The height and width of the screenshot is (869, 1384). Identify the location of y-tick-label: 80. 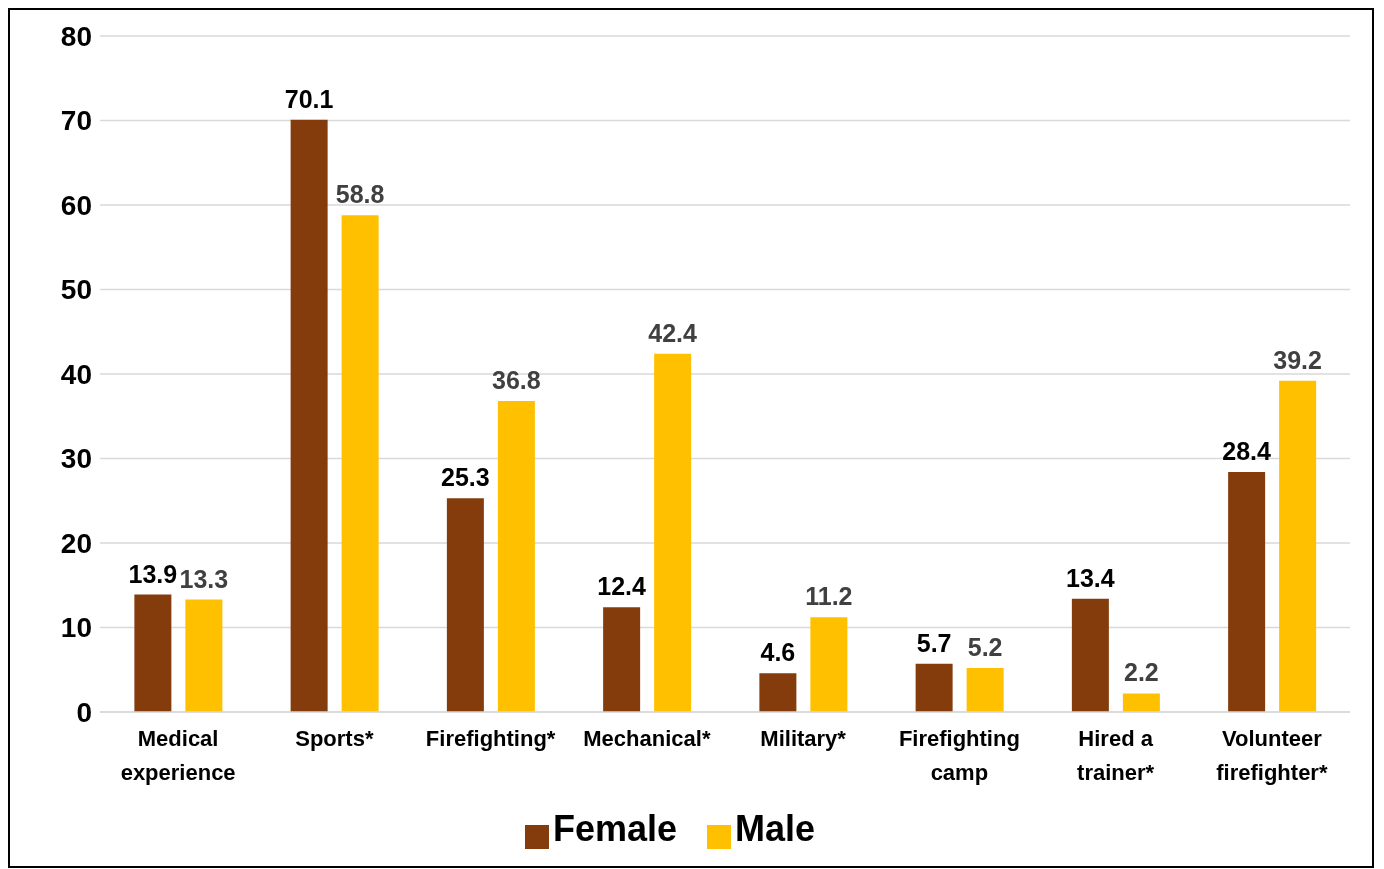
(76, 36).